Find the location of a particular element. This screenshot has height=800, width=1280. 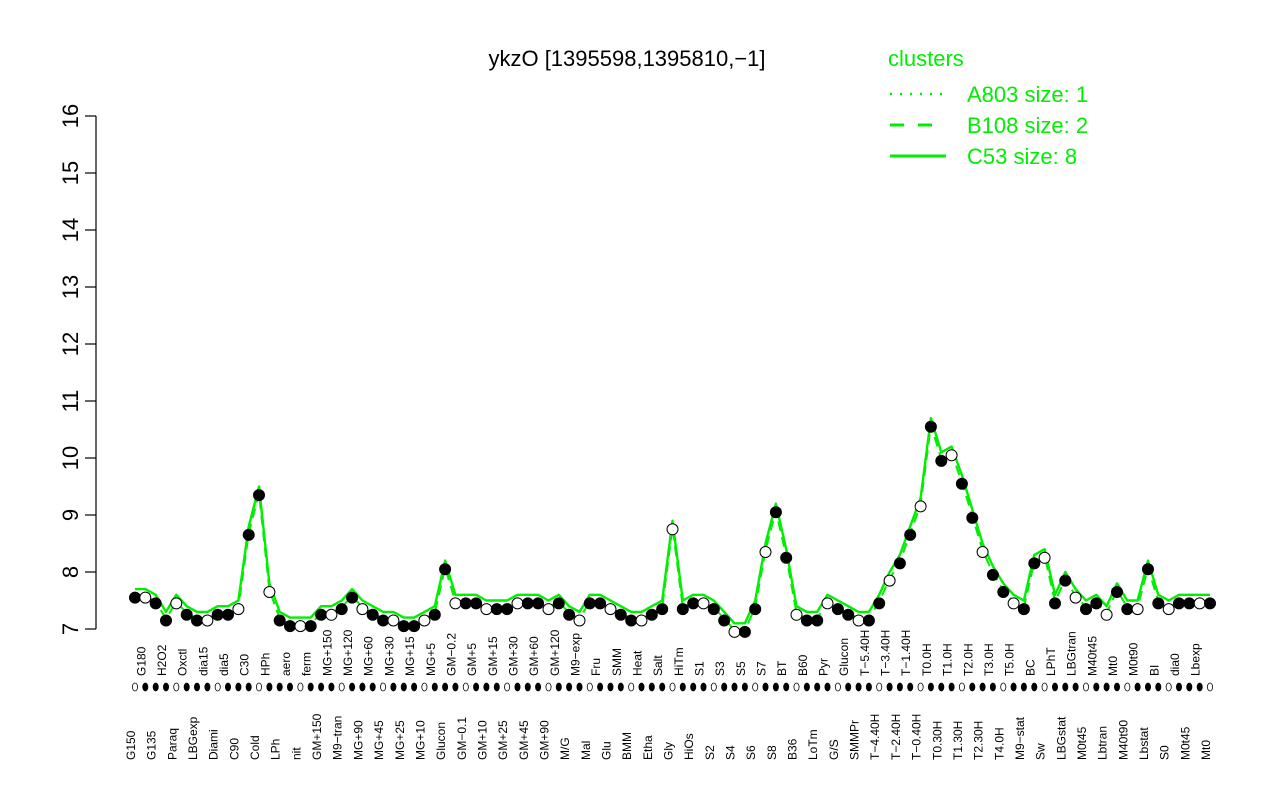

x-tick-label: SMM is located at coordinates (617, 662).